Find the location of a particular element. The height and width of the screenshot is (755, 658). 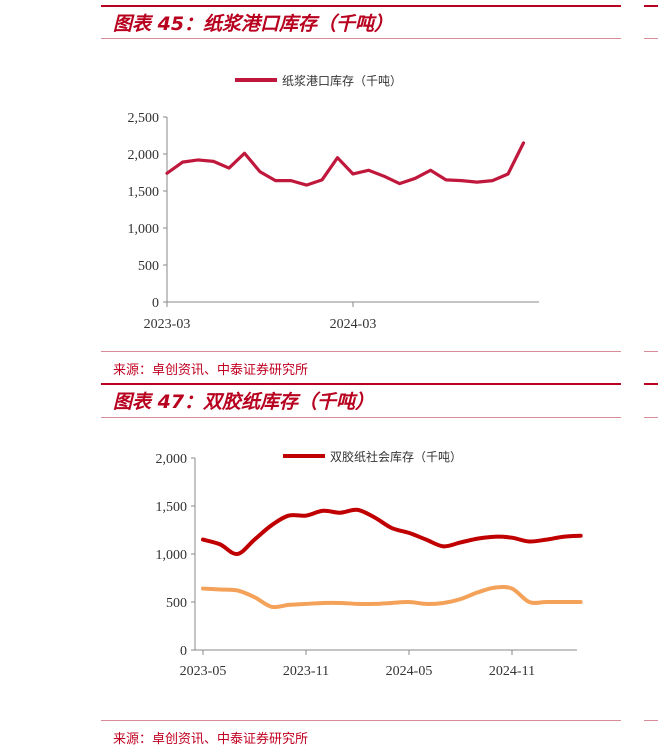

legend-label: 纸浆港口库存（千吨） is located at coordinates (342, 80).